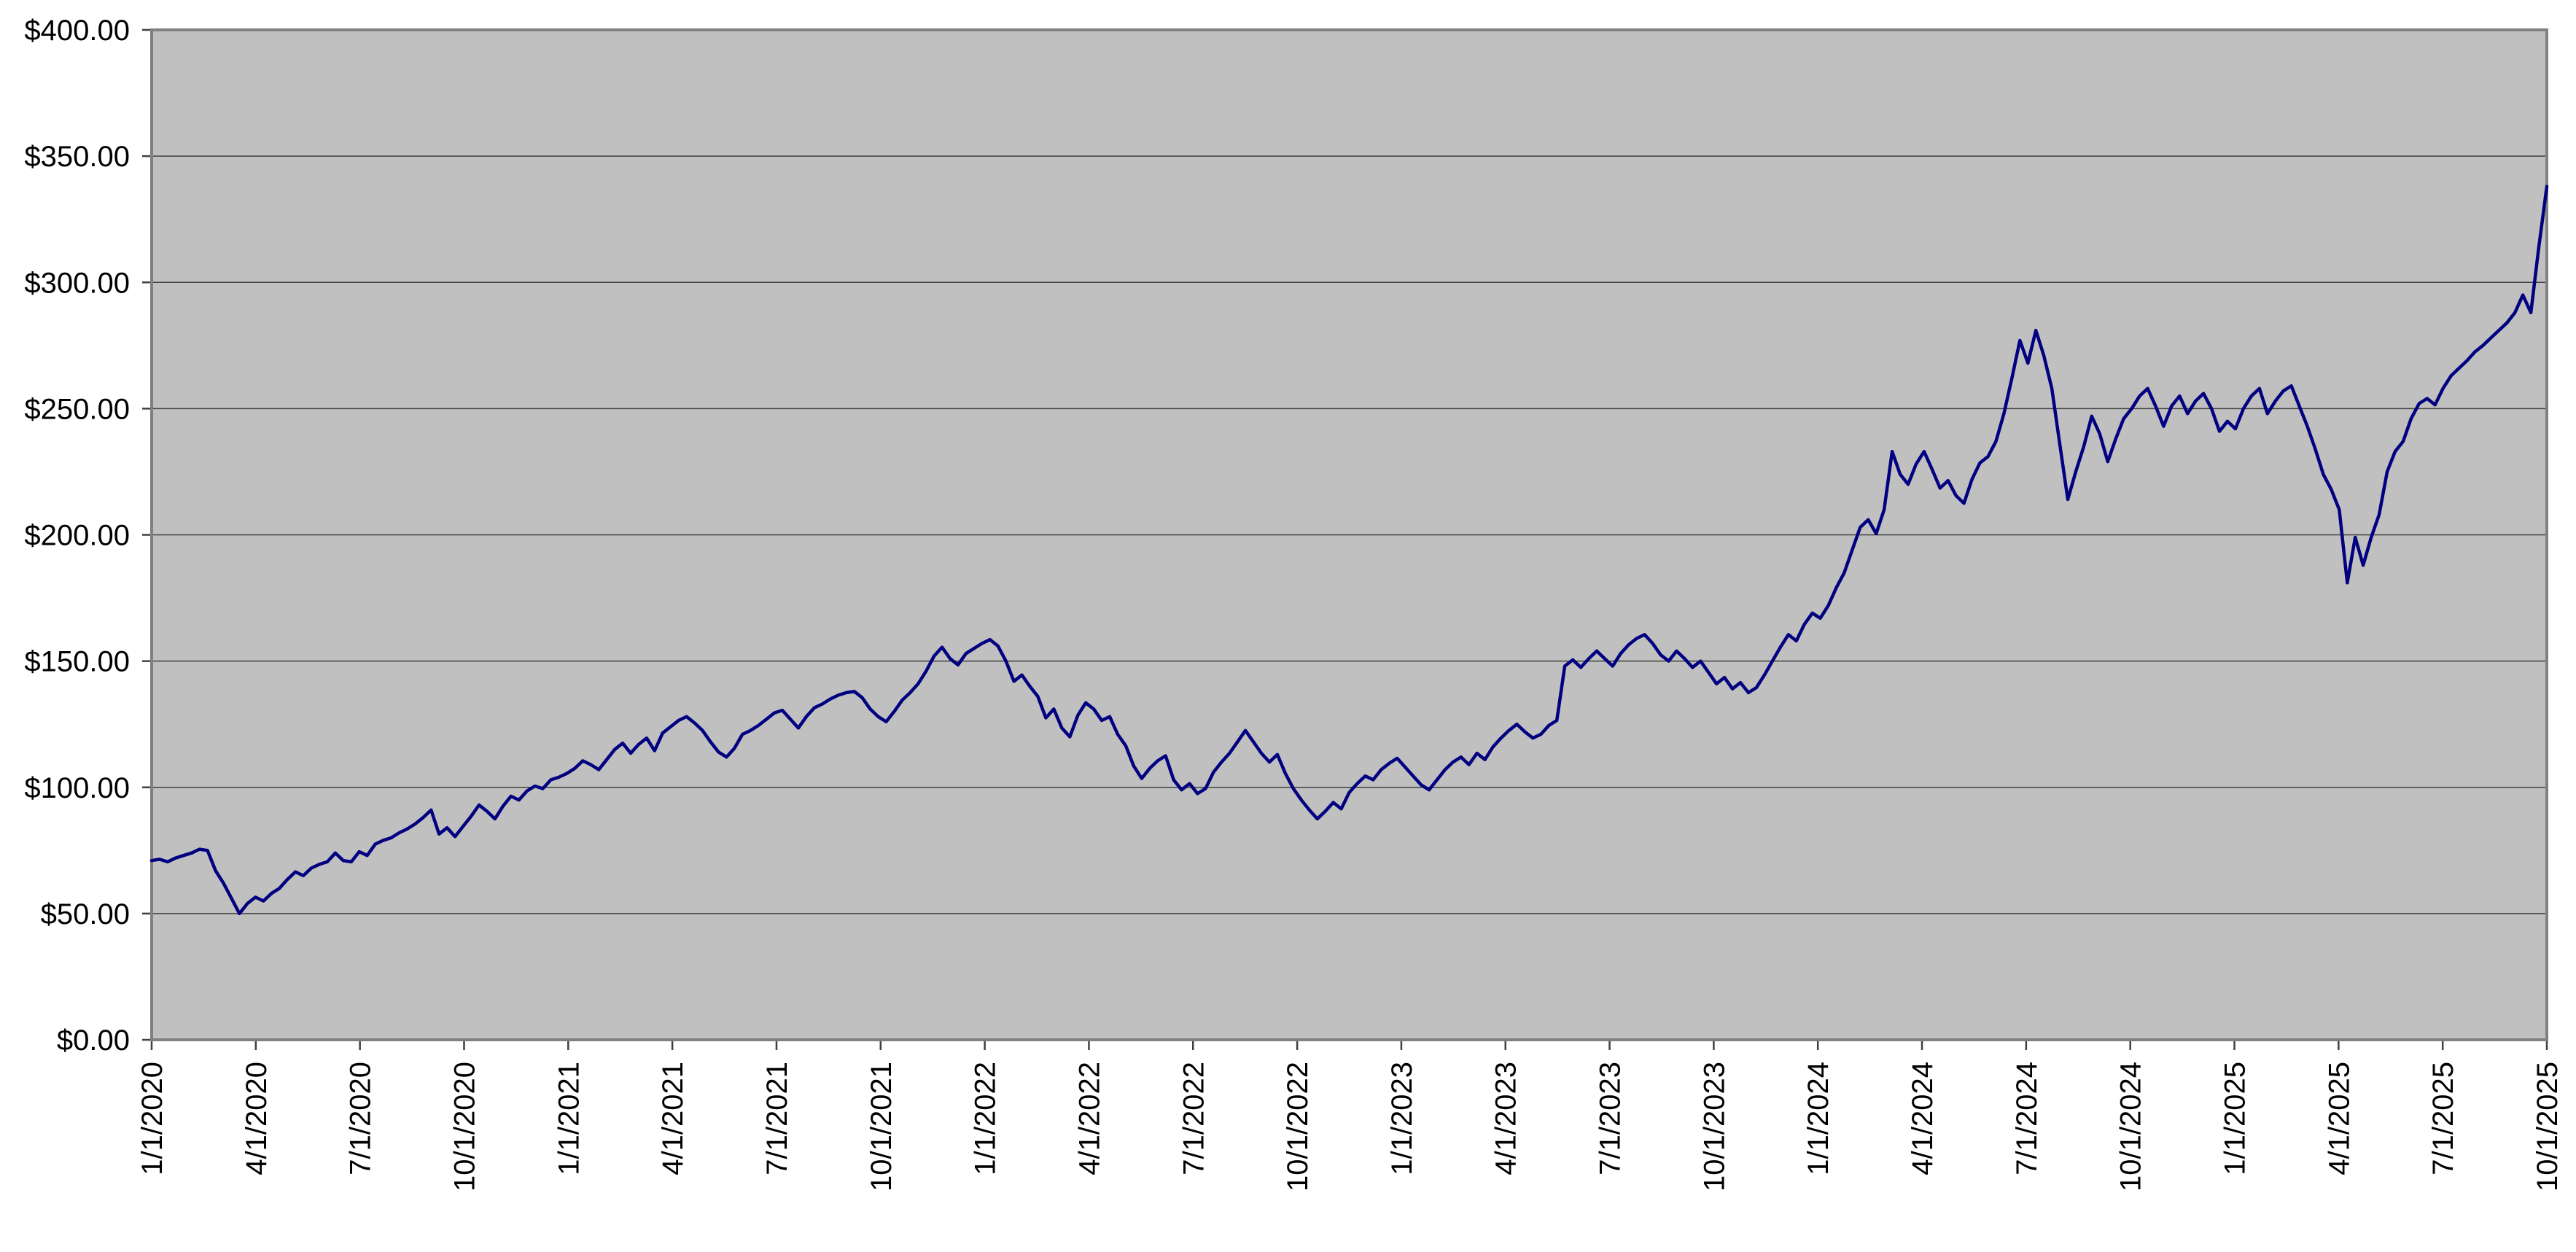  What do you see at coordinates (147, 534) in the screenshot?
I see `y-axis-ticks` at bounding box center [147, 534].